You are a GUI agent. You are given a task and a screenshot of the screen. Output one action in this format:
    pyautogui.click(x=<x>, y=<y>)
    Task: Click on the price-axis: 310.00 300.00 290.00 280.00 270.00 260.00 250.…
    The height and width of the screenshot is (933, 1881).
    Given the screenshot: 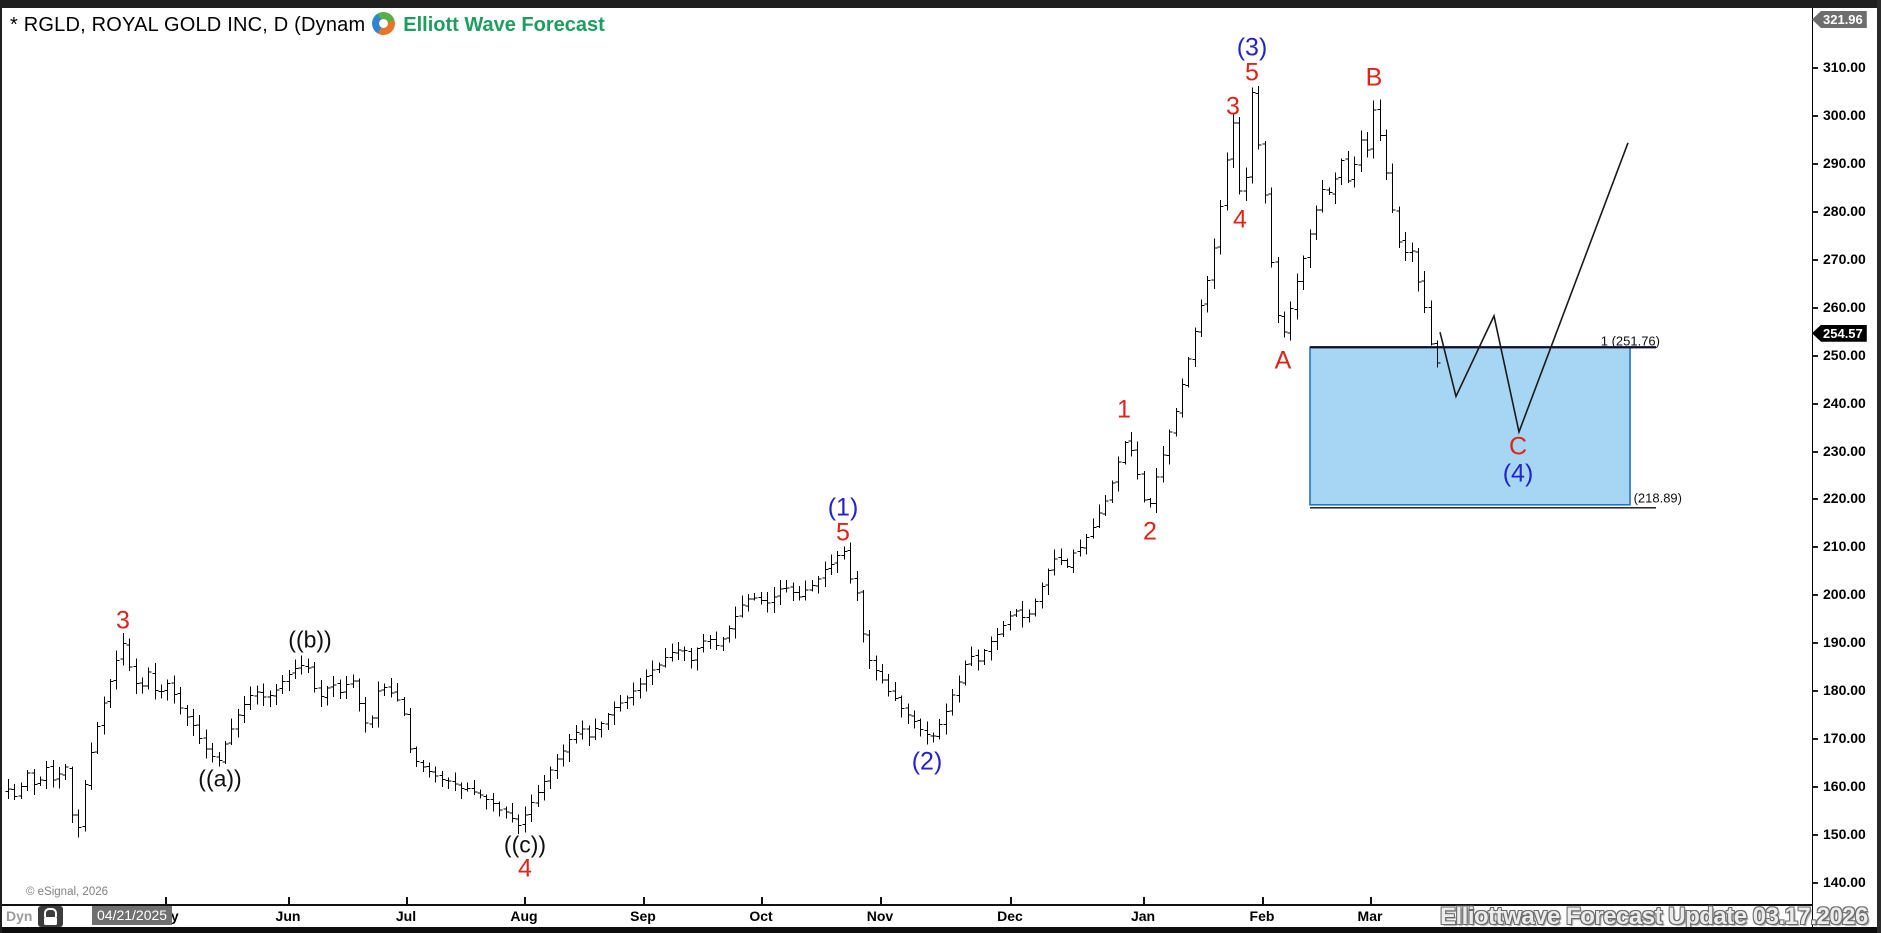 What is the action you would take?
    pyautogui.click(x=1845, y=467)
    